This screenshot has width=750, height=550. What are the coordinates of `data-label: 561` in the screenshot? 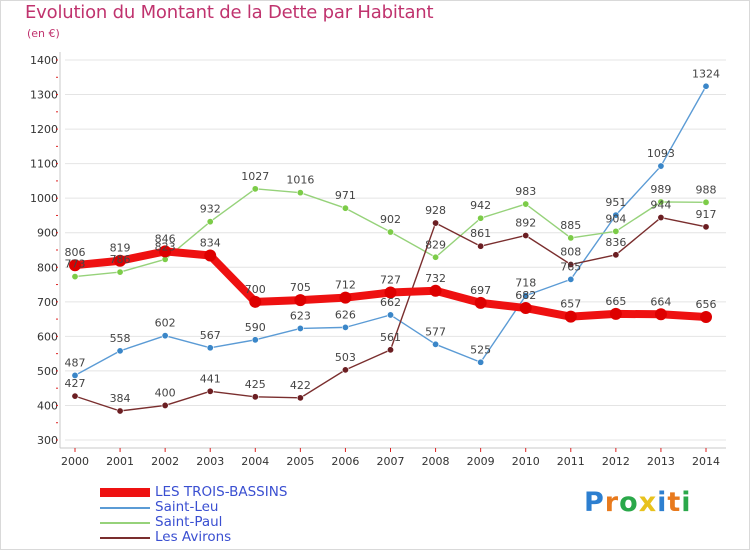 It's located at (390, 337).